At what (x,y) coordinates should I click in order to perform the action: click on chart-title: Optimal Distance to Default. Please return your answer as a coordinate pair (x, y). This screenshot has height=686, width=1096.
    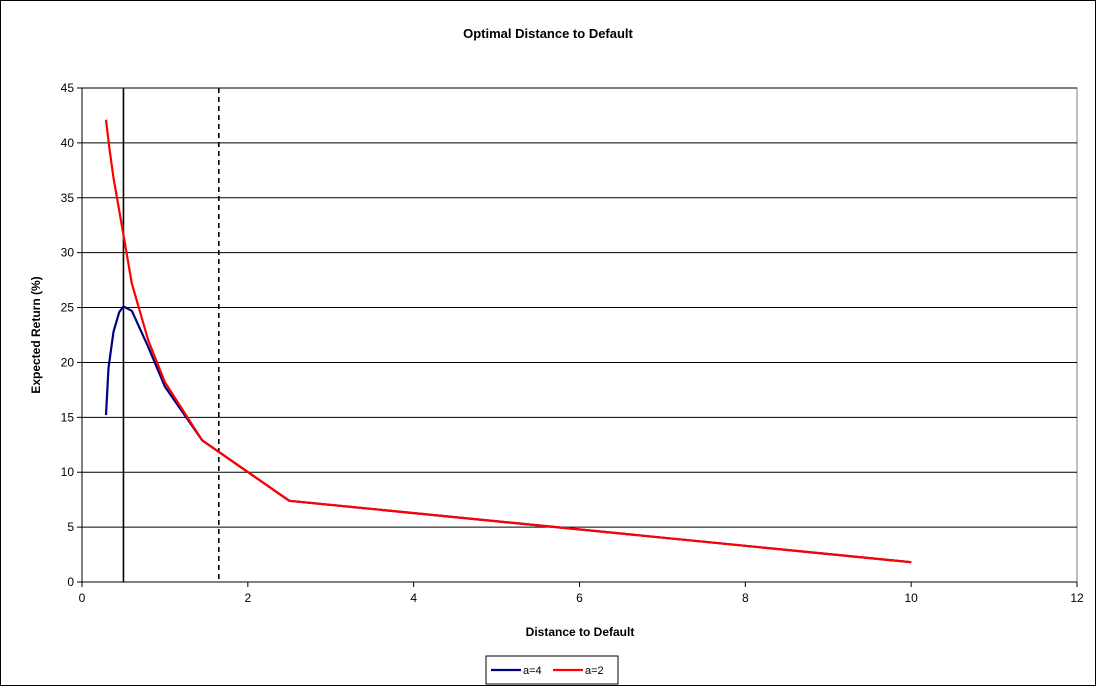
    Looking at the image, I should click on (548, 33).